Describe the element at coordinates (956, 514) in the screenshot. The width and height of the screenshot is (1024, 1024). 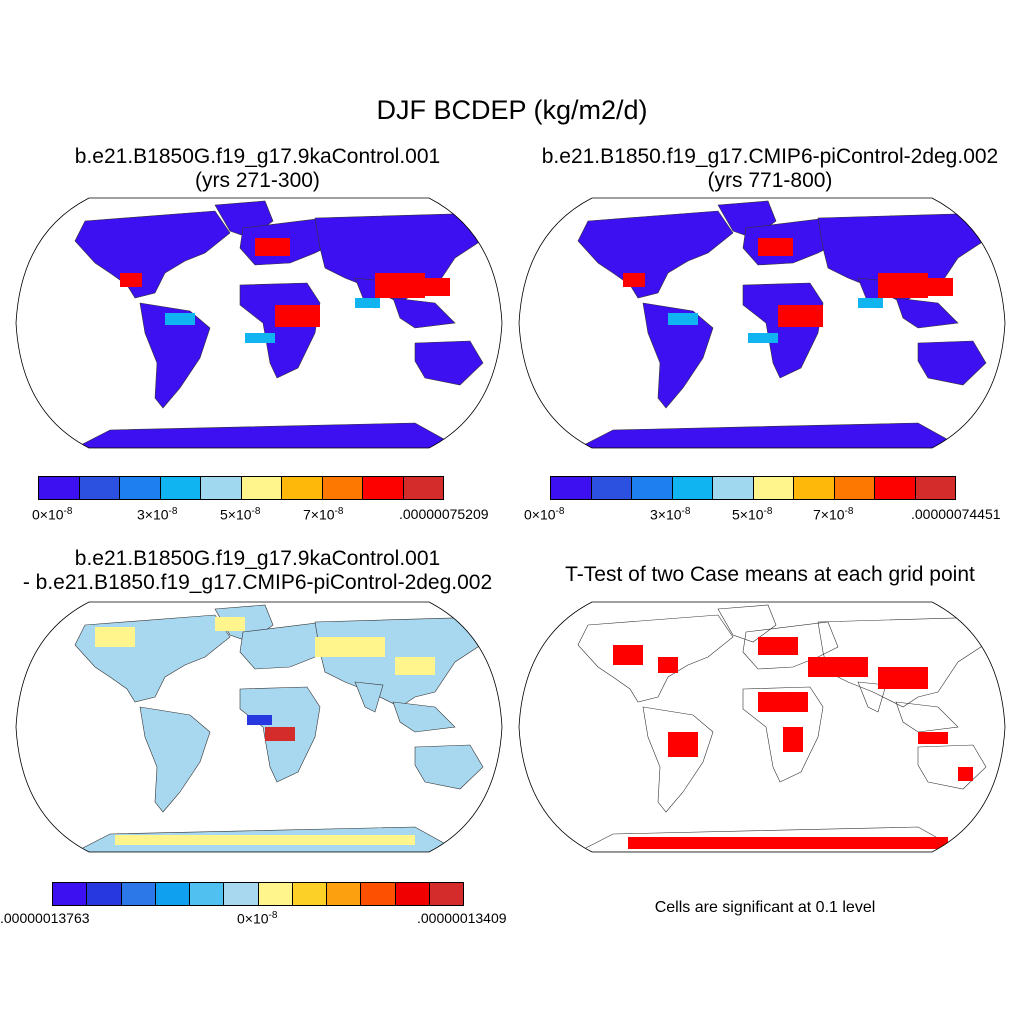
I see `colorbar-tick-label: .00000074451` at that location.